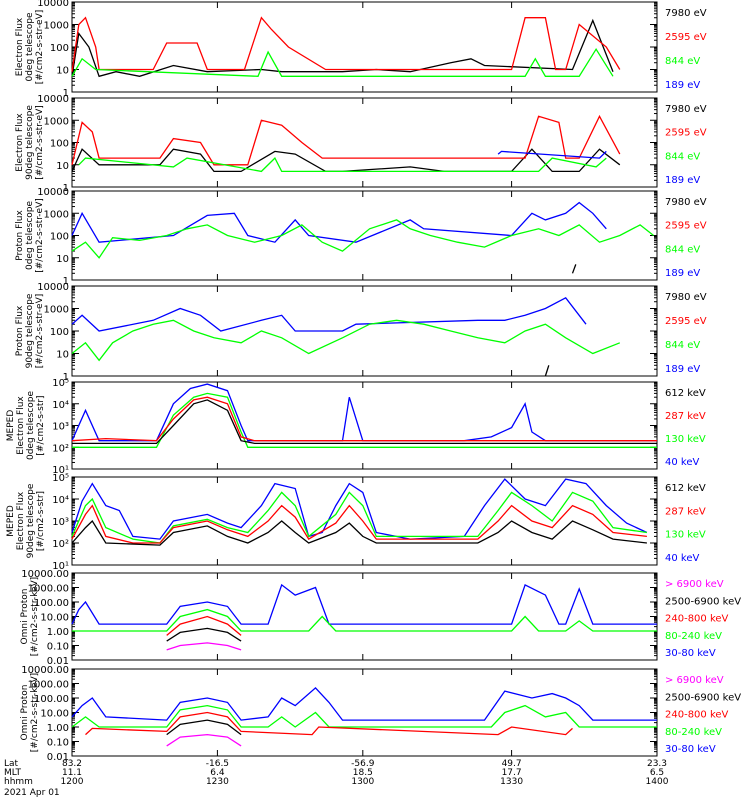 This screenshot has height=804, width=750. Describe the element at coordinates (60, 427) in the screenshot. I see `y-tick-label: 10³` at that location.